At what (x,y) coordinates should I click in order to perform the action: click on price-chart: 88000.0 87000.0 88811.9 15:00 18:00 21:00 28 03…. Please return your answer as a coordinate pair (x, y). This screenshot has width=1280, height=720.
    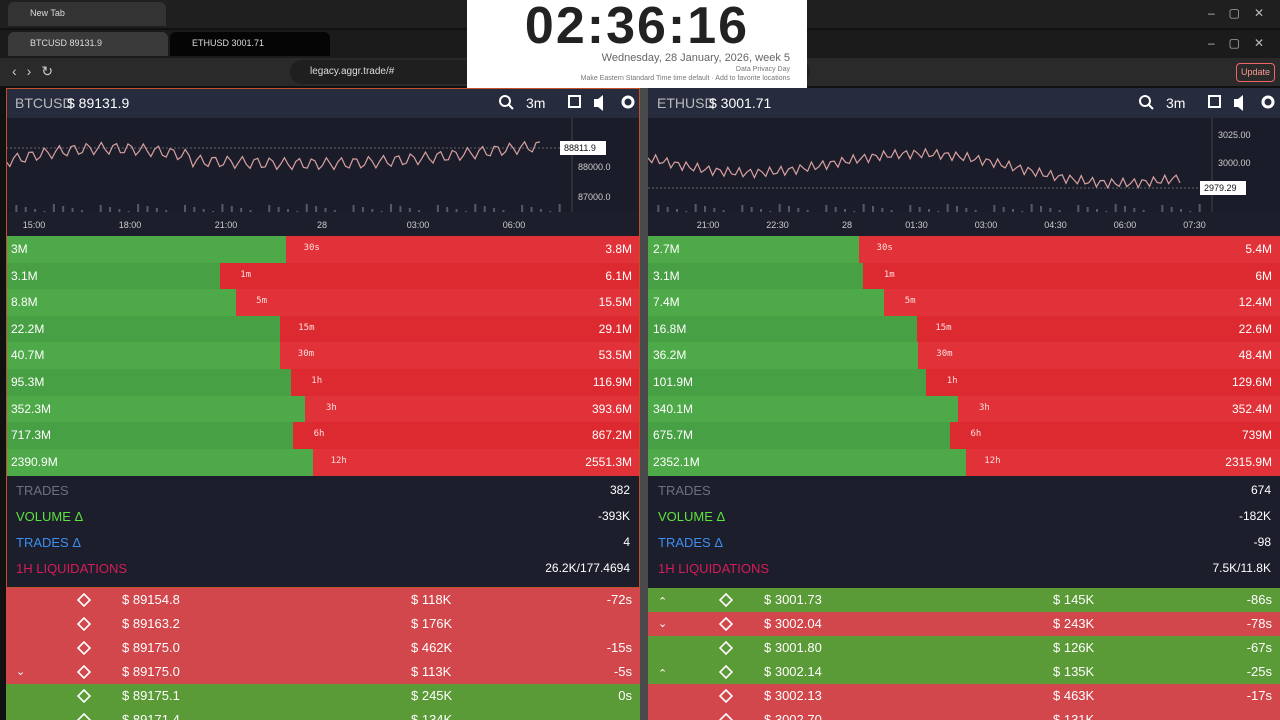
    Looking at the image, I should click on (323, 177).